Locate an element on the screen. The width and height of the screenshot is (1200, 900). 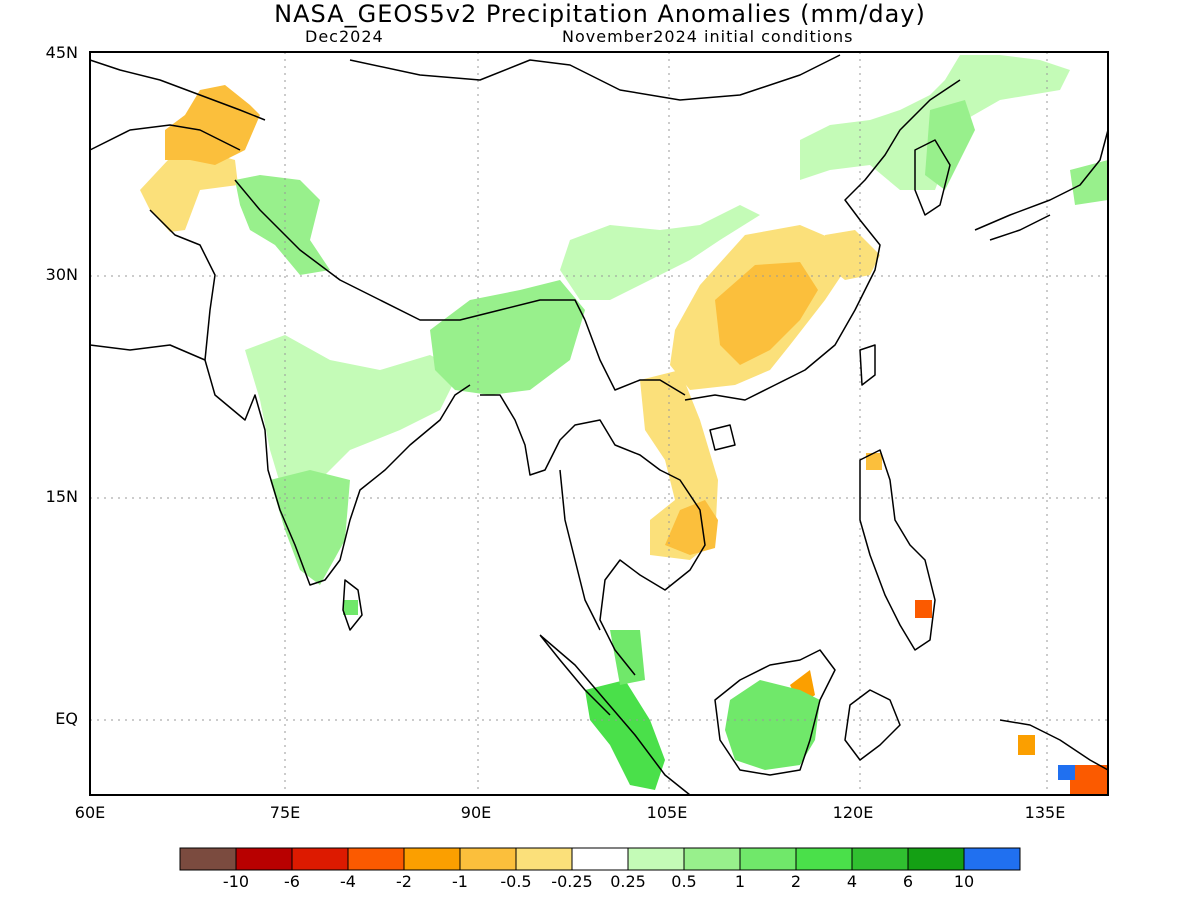
lon-label-75e: 75E is located at coordinates (285, 812).